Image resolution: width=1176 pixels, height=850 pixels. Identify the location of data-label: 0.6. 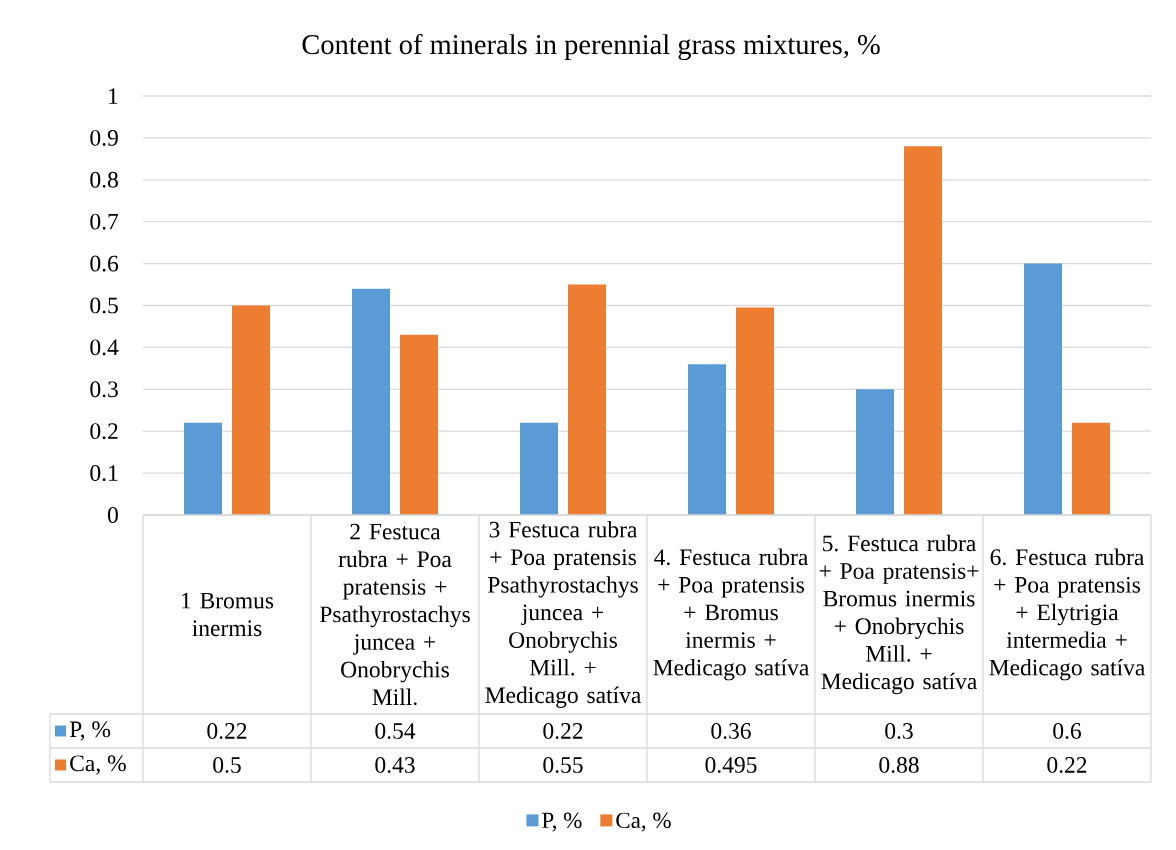
(1067, 731).